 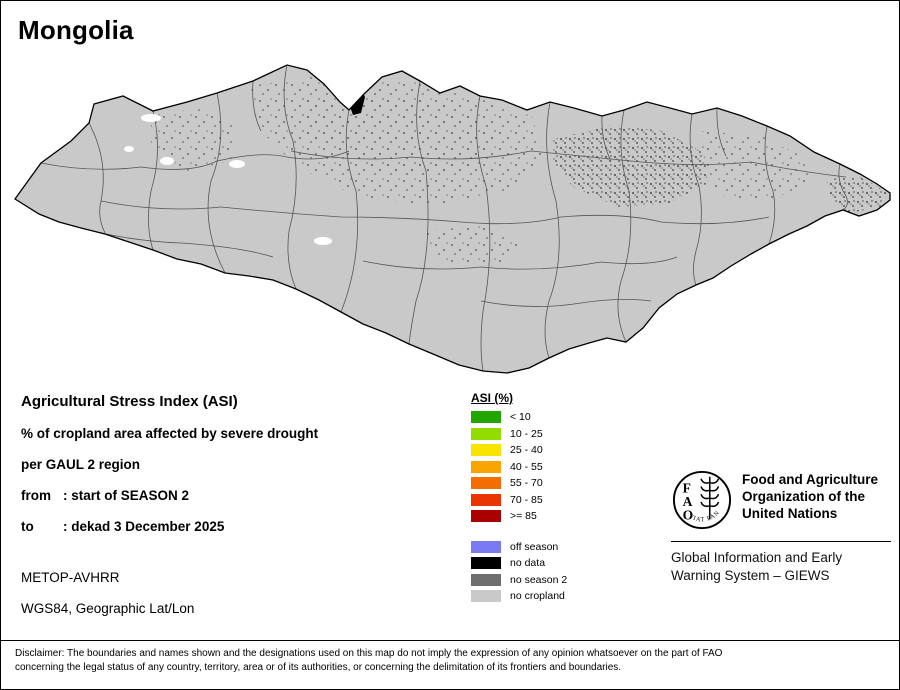 I want to click on legend-label: no cropland, so click(x=537, y=596).